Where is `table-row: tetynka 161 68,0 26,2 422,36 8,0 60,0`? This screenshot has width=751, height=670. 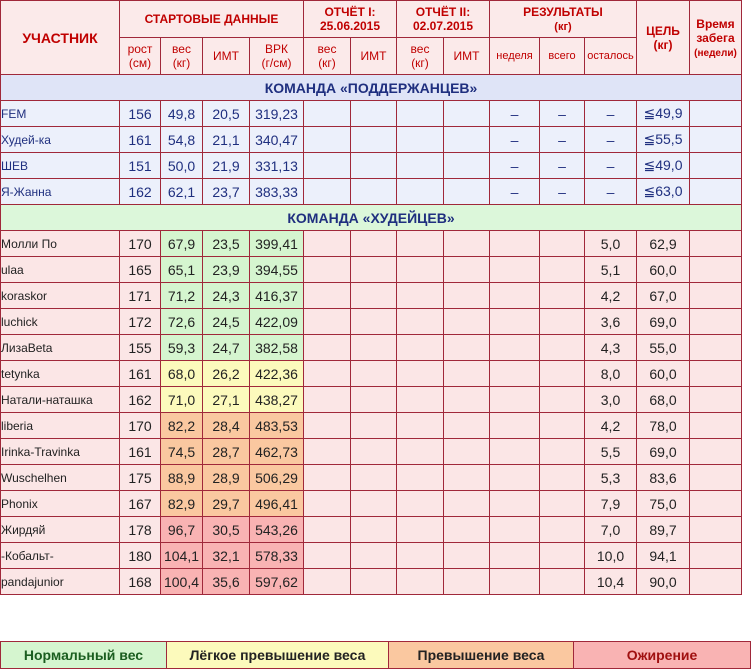
table-row: tetynka 161 68,0 26,2 422,36 8,0 60,0 is located at coordinates (371, 373).